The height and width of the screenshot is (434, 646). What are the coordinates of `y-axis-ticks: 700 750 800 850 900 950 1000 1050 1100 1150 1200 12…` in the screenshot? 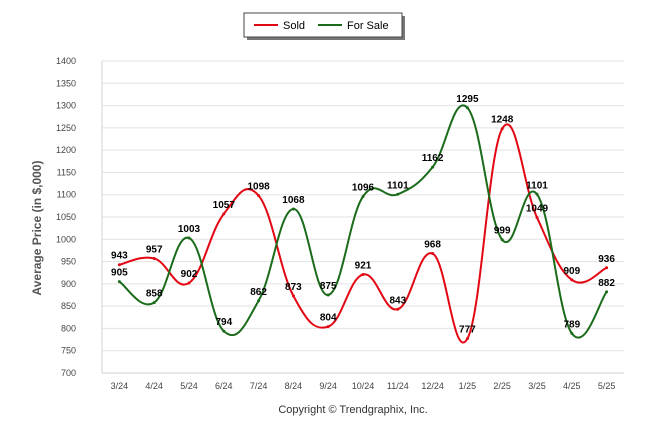 It's located at (66, 217).